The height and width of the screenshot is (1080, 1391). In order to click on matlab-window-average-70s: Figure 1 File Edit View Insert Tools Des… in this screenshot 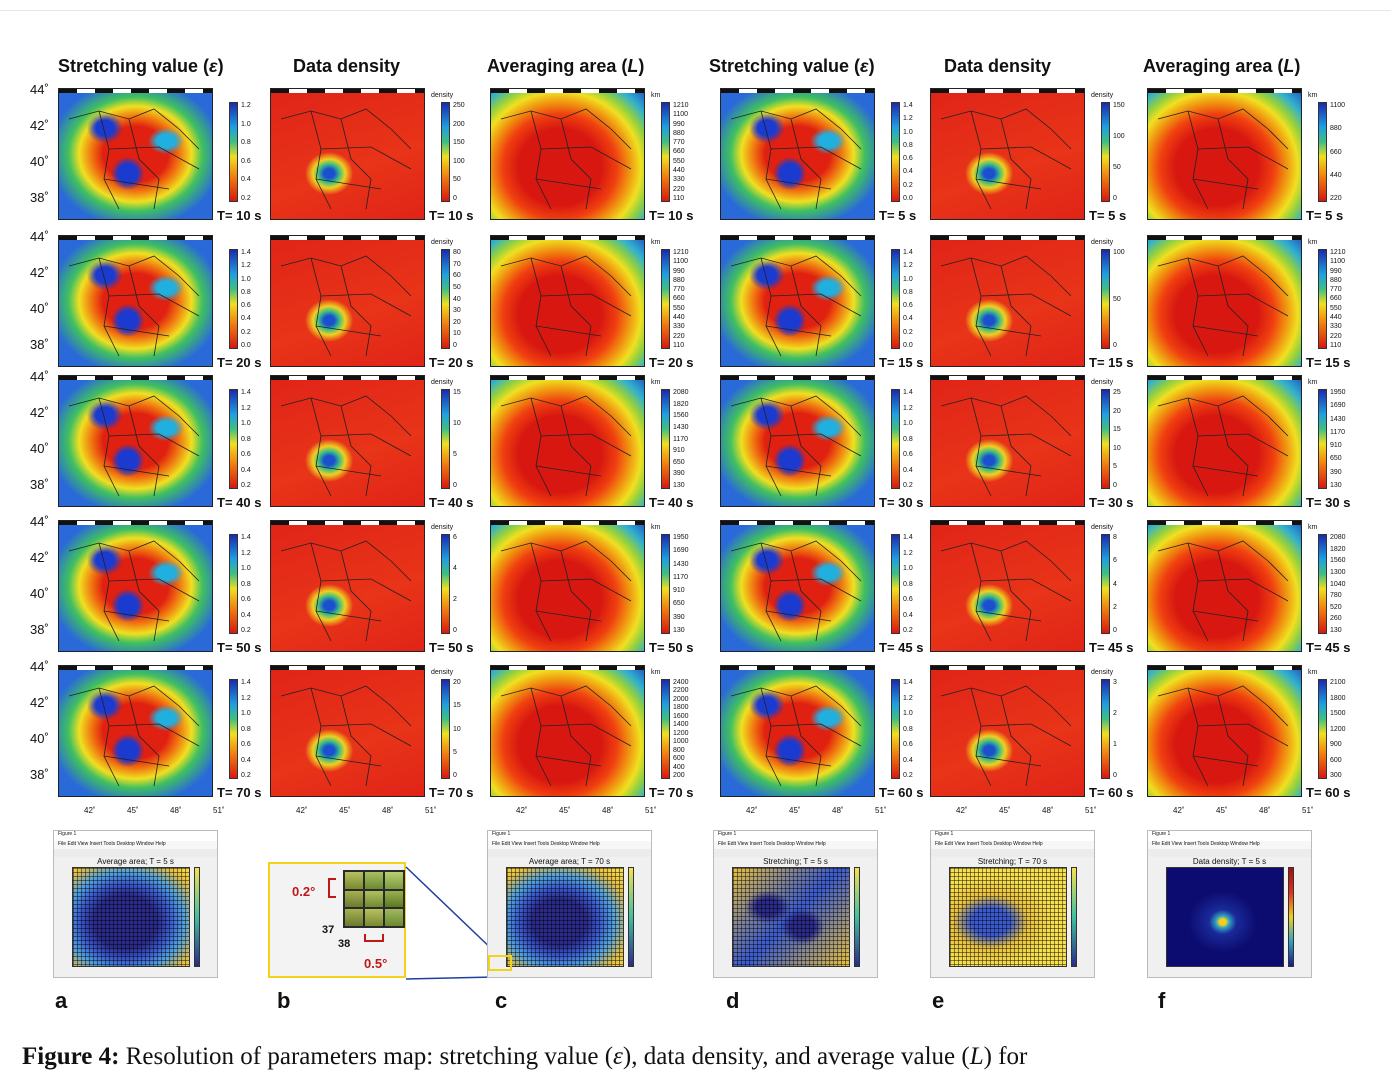, I will do `click(569, 904)`.